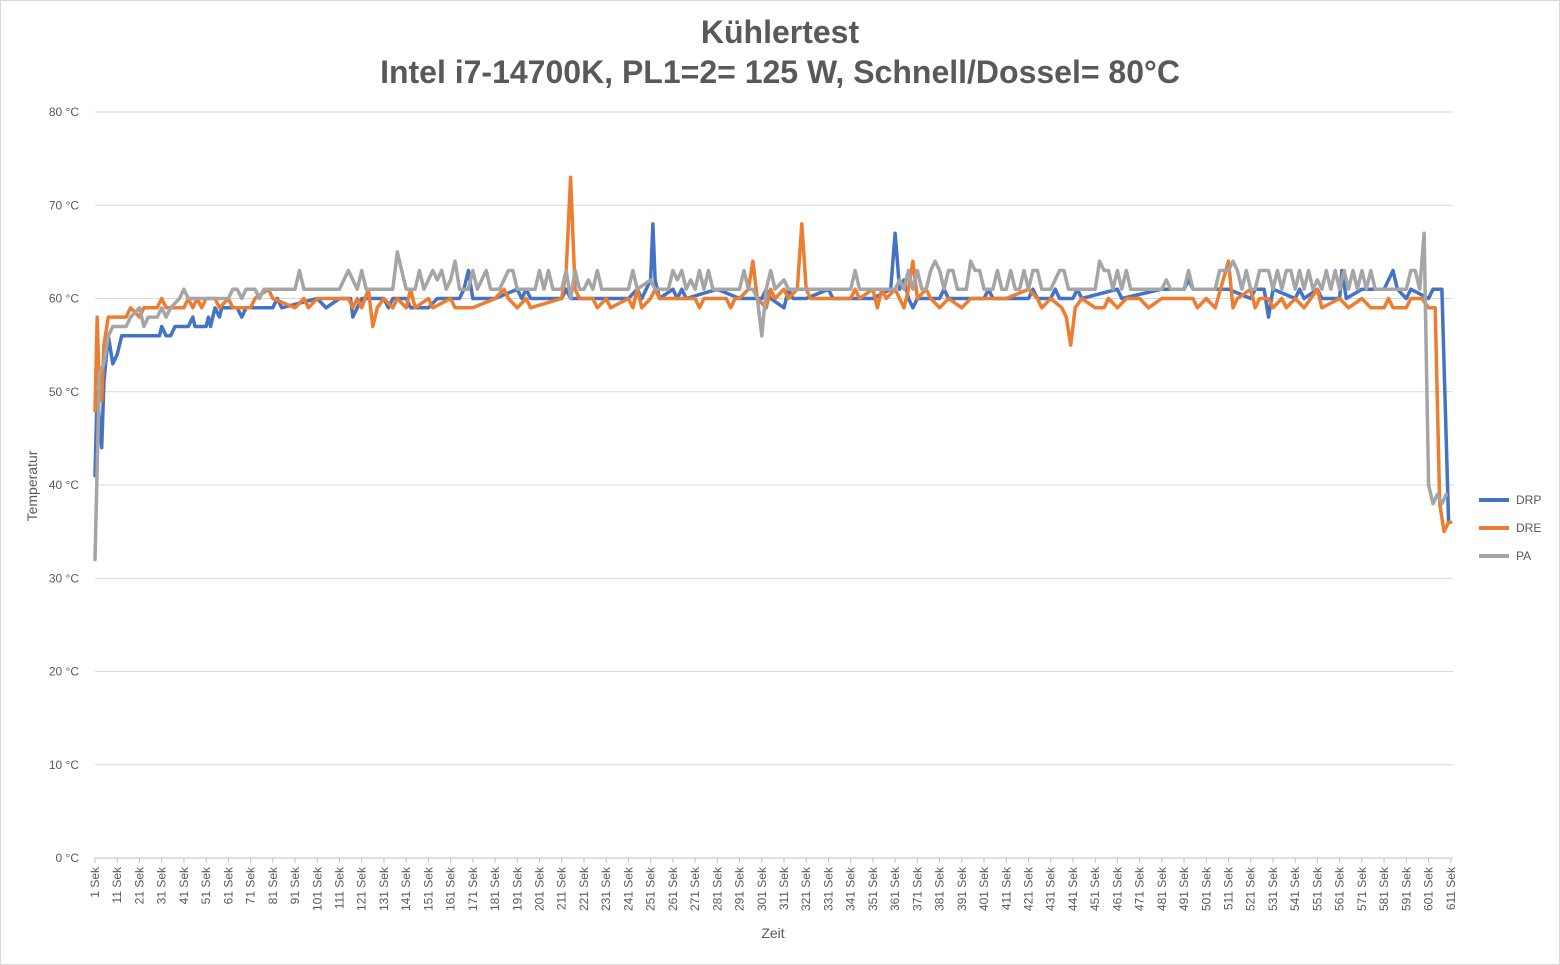 The image size is (1560, 965). What do you see at coordinates (1510, 528) in the screenshot?
I see `legend: DRP DRE PA` at bounding box center [1510, 528].